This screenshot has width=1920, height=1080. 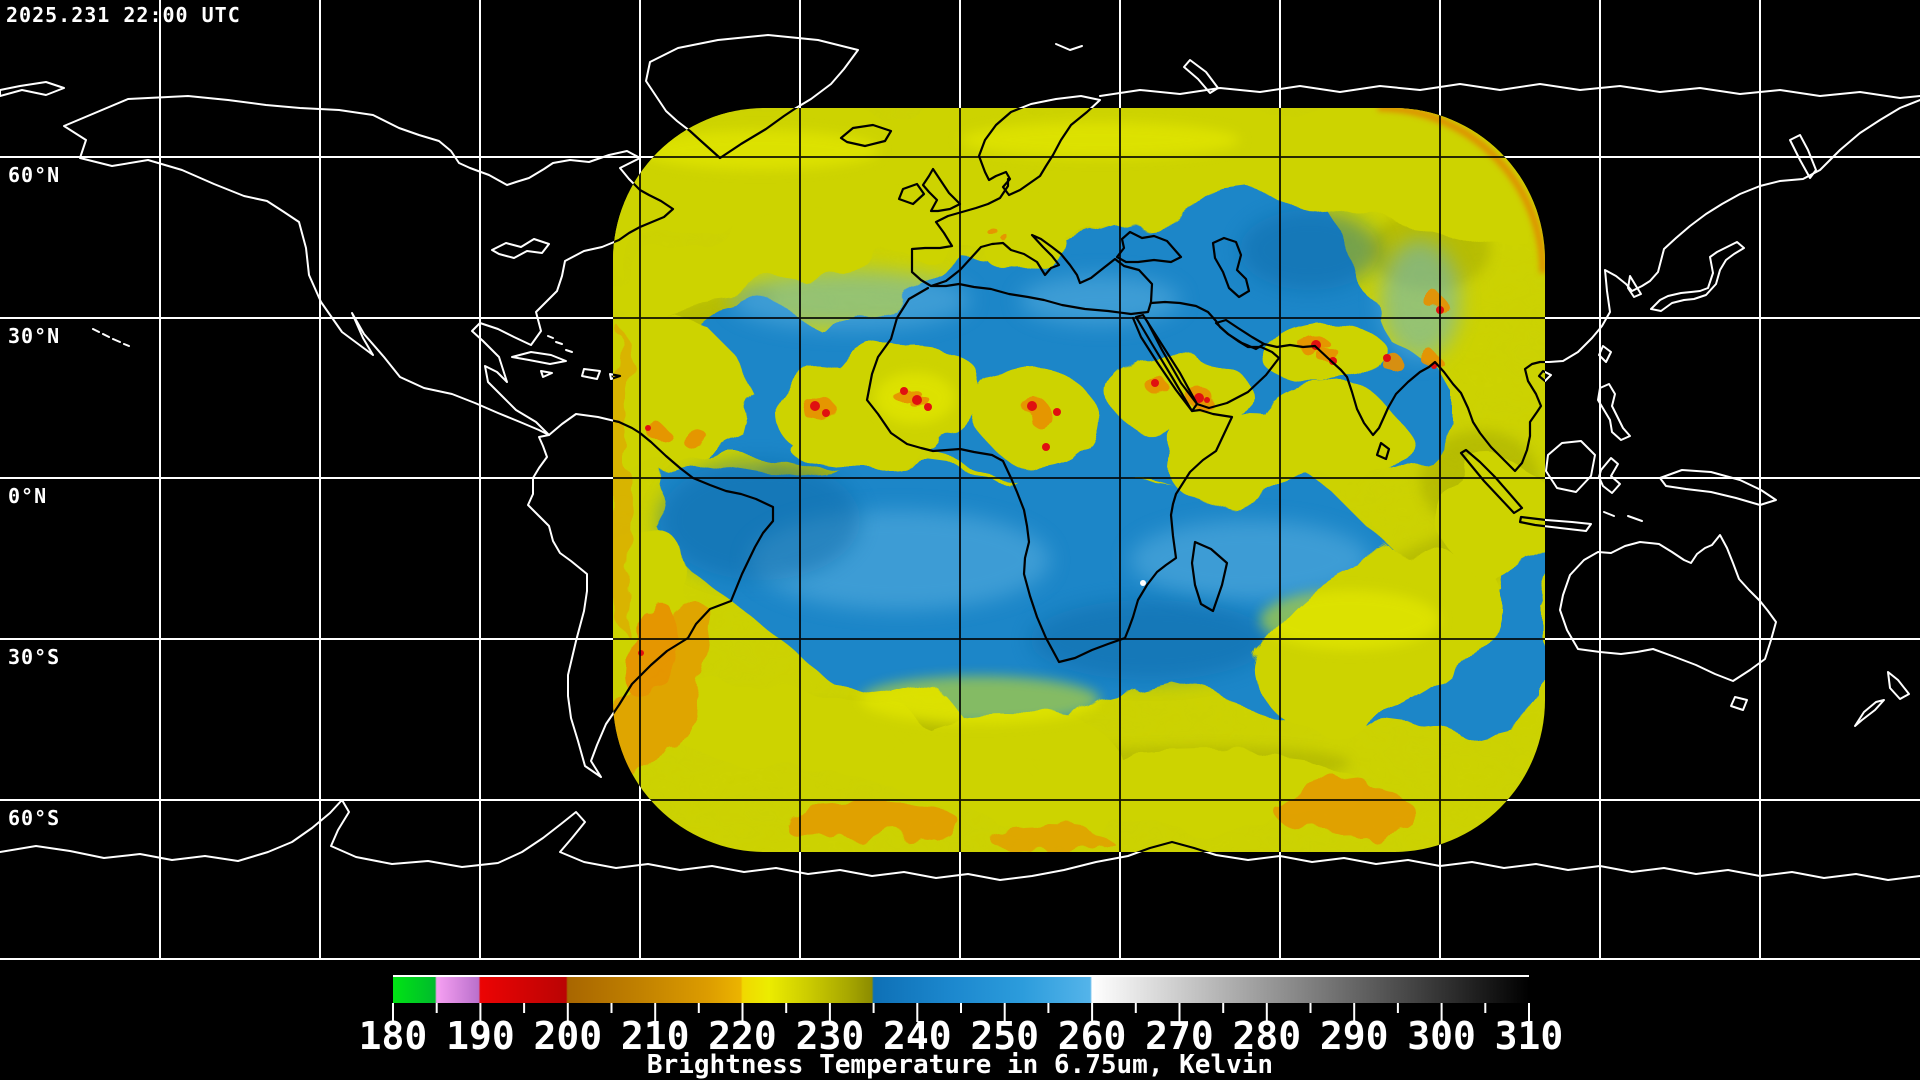 What do you see at coordinates (961, 990) in the screenshot?
I see `colorbar-gradient-bar` at bounding box center [961, 990].